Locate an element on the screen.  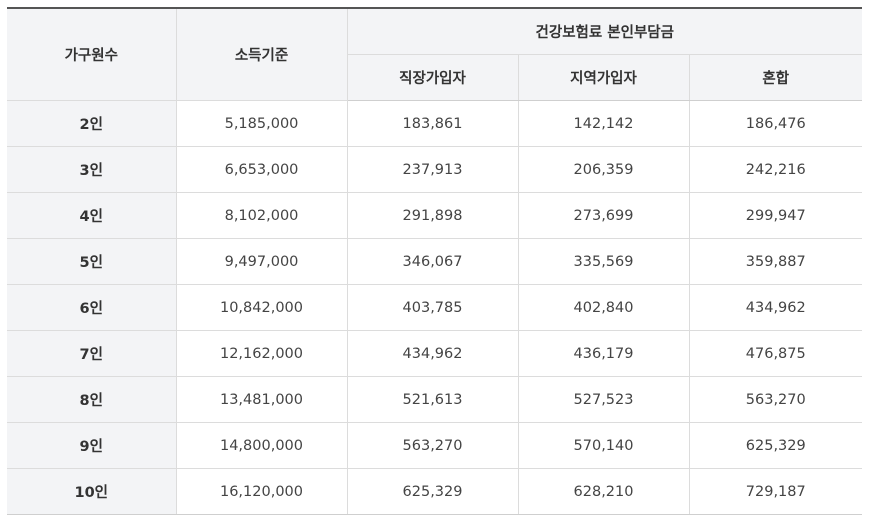
cell-household: 5인 is located at coordinates (92, 261).